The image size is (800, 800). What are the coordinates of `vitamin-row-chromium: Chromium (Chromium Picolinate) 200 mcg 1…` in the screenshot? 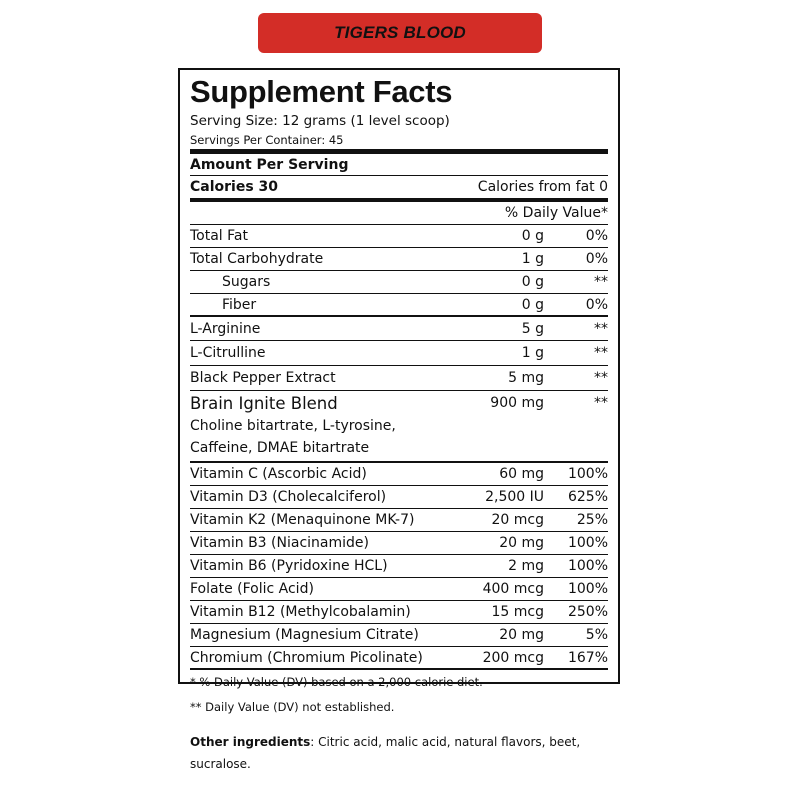 It's located at (399, 658).